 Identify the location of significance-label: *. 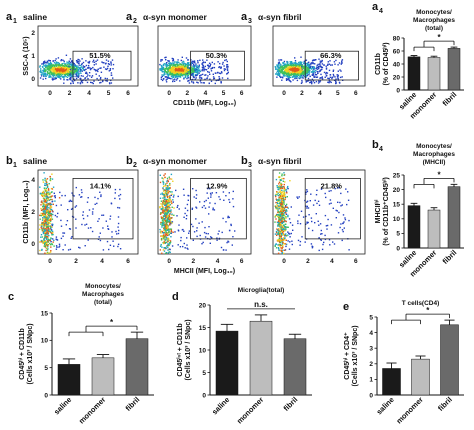
(112, 322).